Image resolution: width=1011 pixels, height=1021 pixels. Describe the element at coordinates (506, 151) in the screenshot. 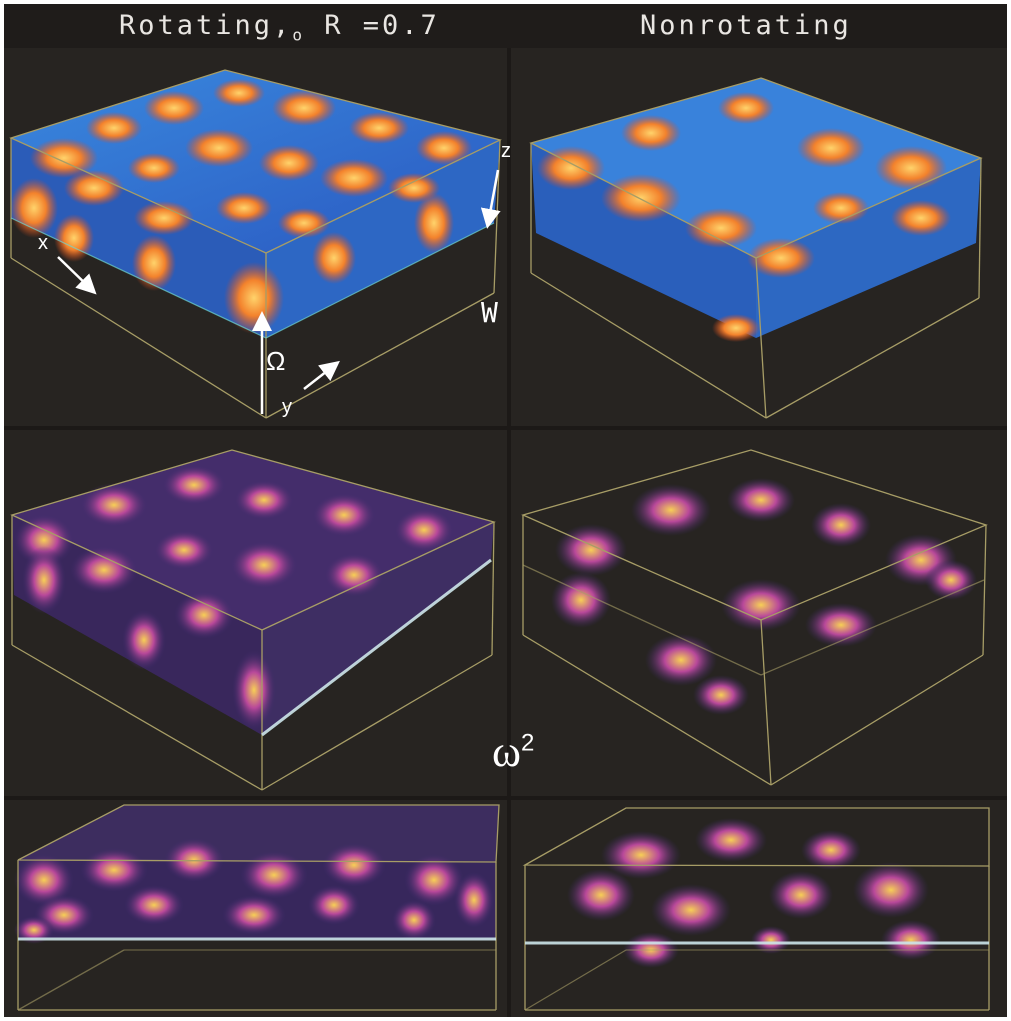

I see `axis-z-label: z` at that location.